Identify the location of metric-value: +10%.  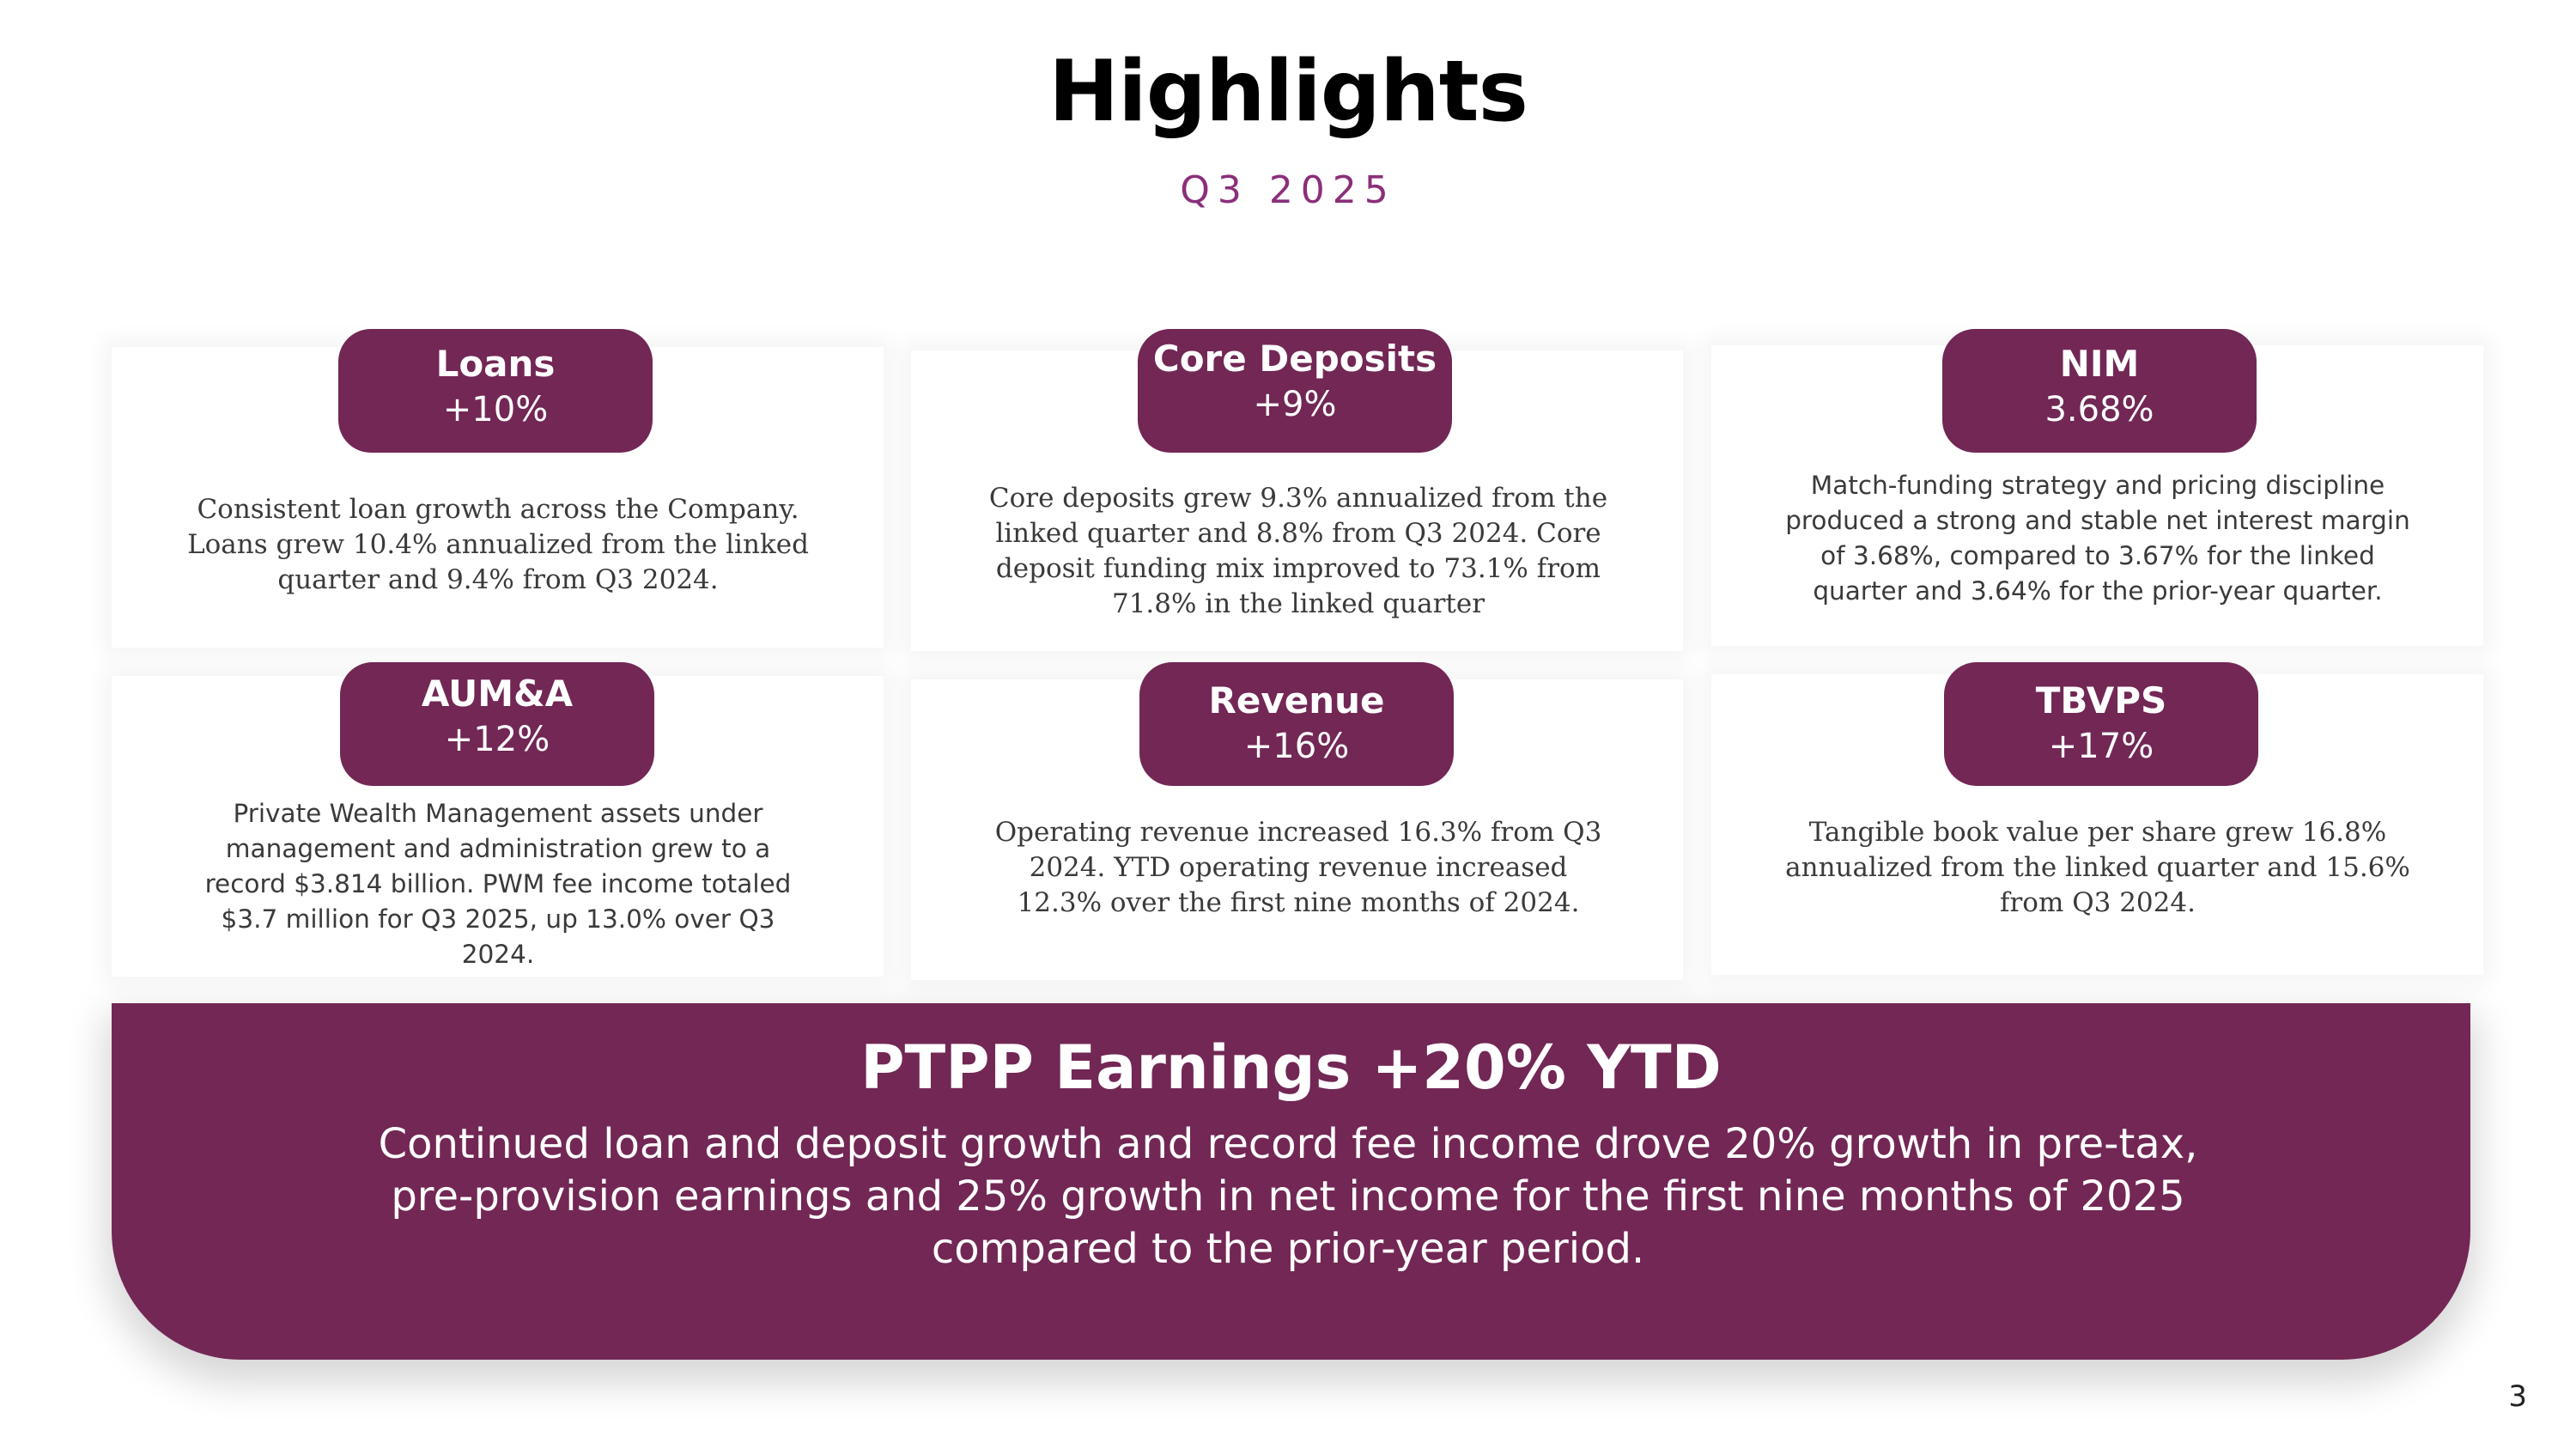
(496, 409).